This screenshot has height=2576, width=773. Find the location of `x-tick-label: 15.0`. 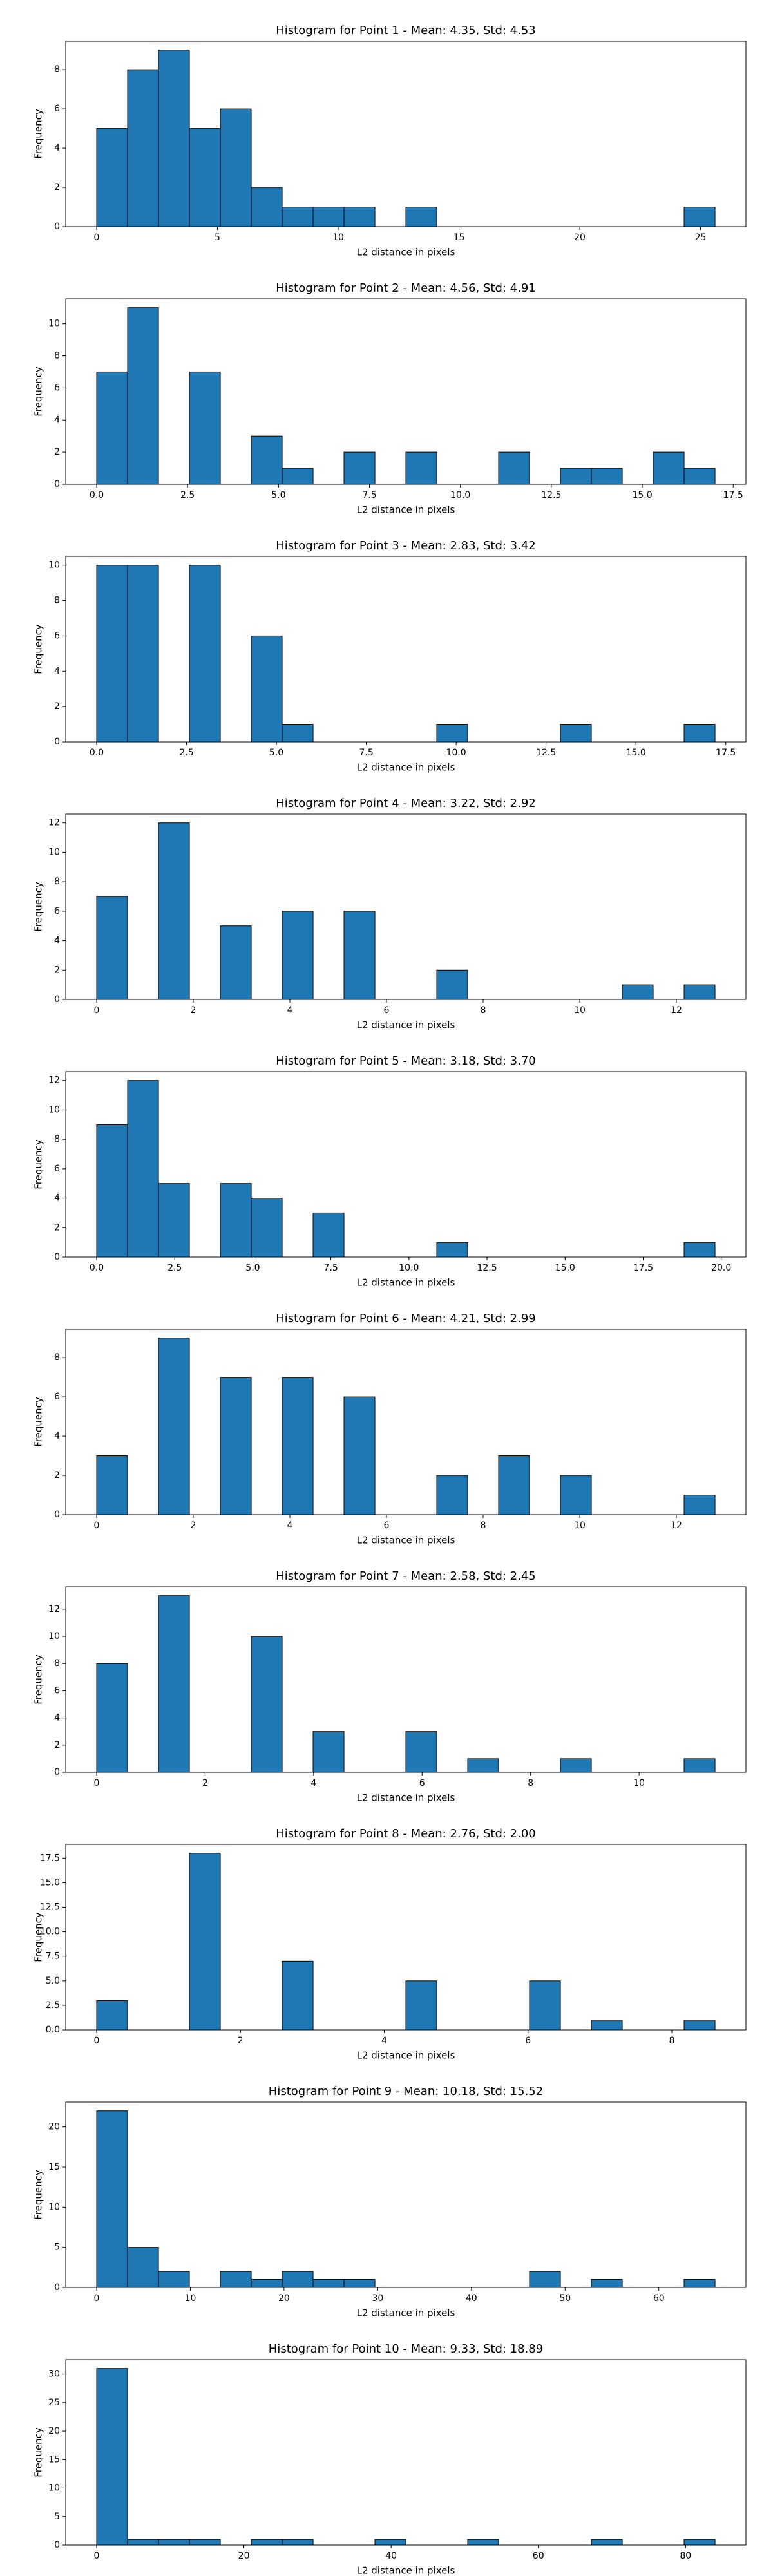

x-tick-label: 15.0 is located at coordinates (565, 1268).